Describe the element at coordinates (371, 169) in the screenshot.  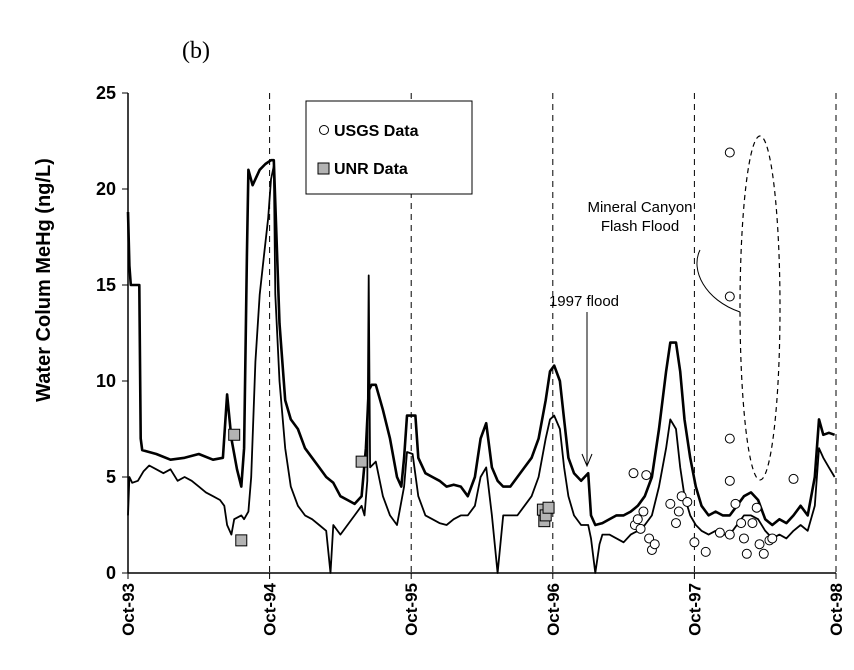
I see `legend-unr-label: UNR Data` at that location.